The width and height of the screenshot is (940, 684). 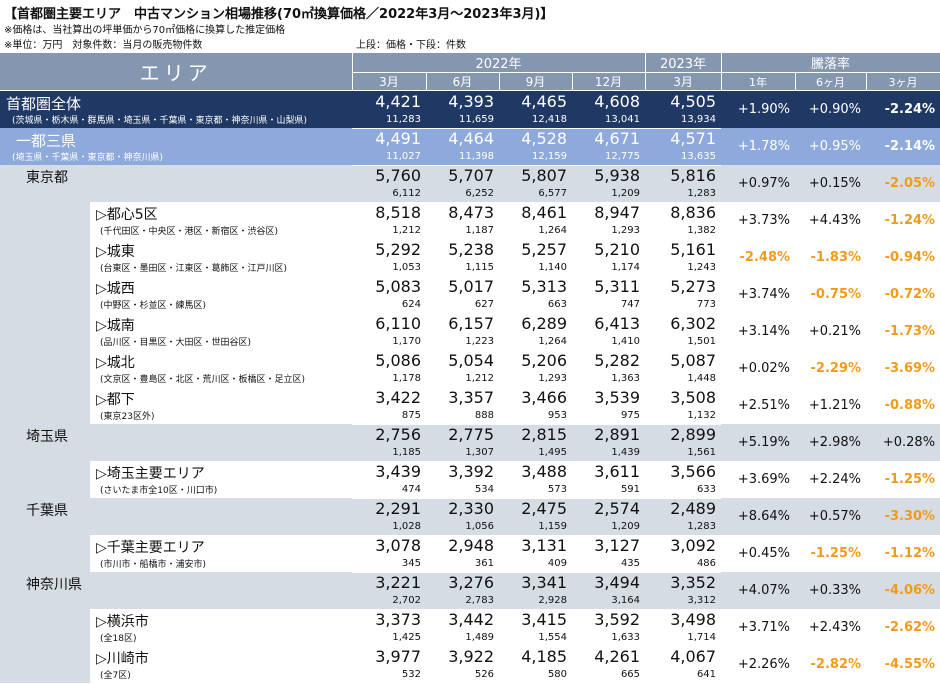 I want to click on count-value: 1,056, so click(x=479, y=527).